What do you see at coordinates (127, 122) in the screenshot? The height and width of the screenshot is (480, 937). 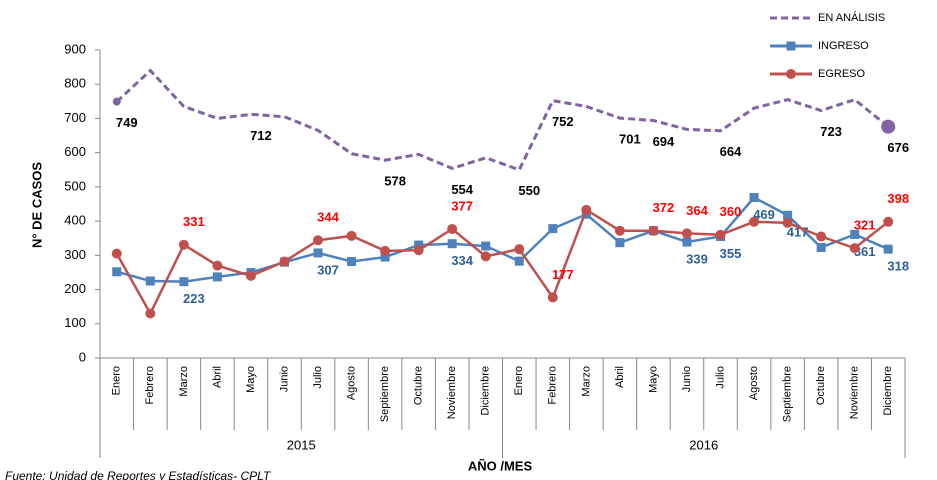 I see `data-label: 749` at bounding box center [127, 122].